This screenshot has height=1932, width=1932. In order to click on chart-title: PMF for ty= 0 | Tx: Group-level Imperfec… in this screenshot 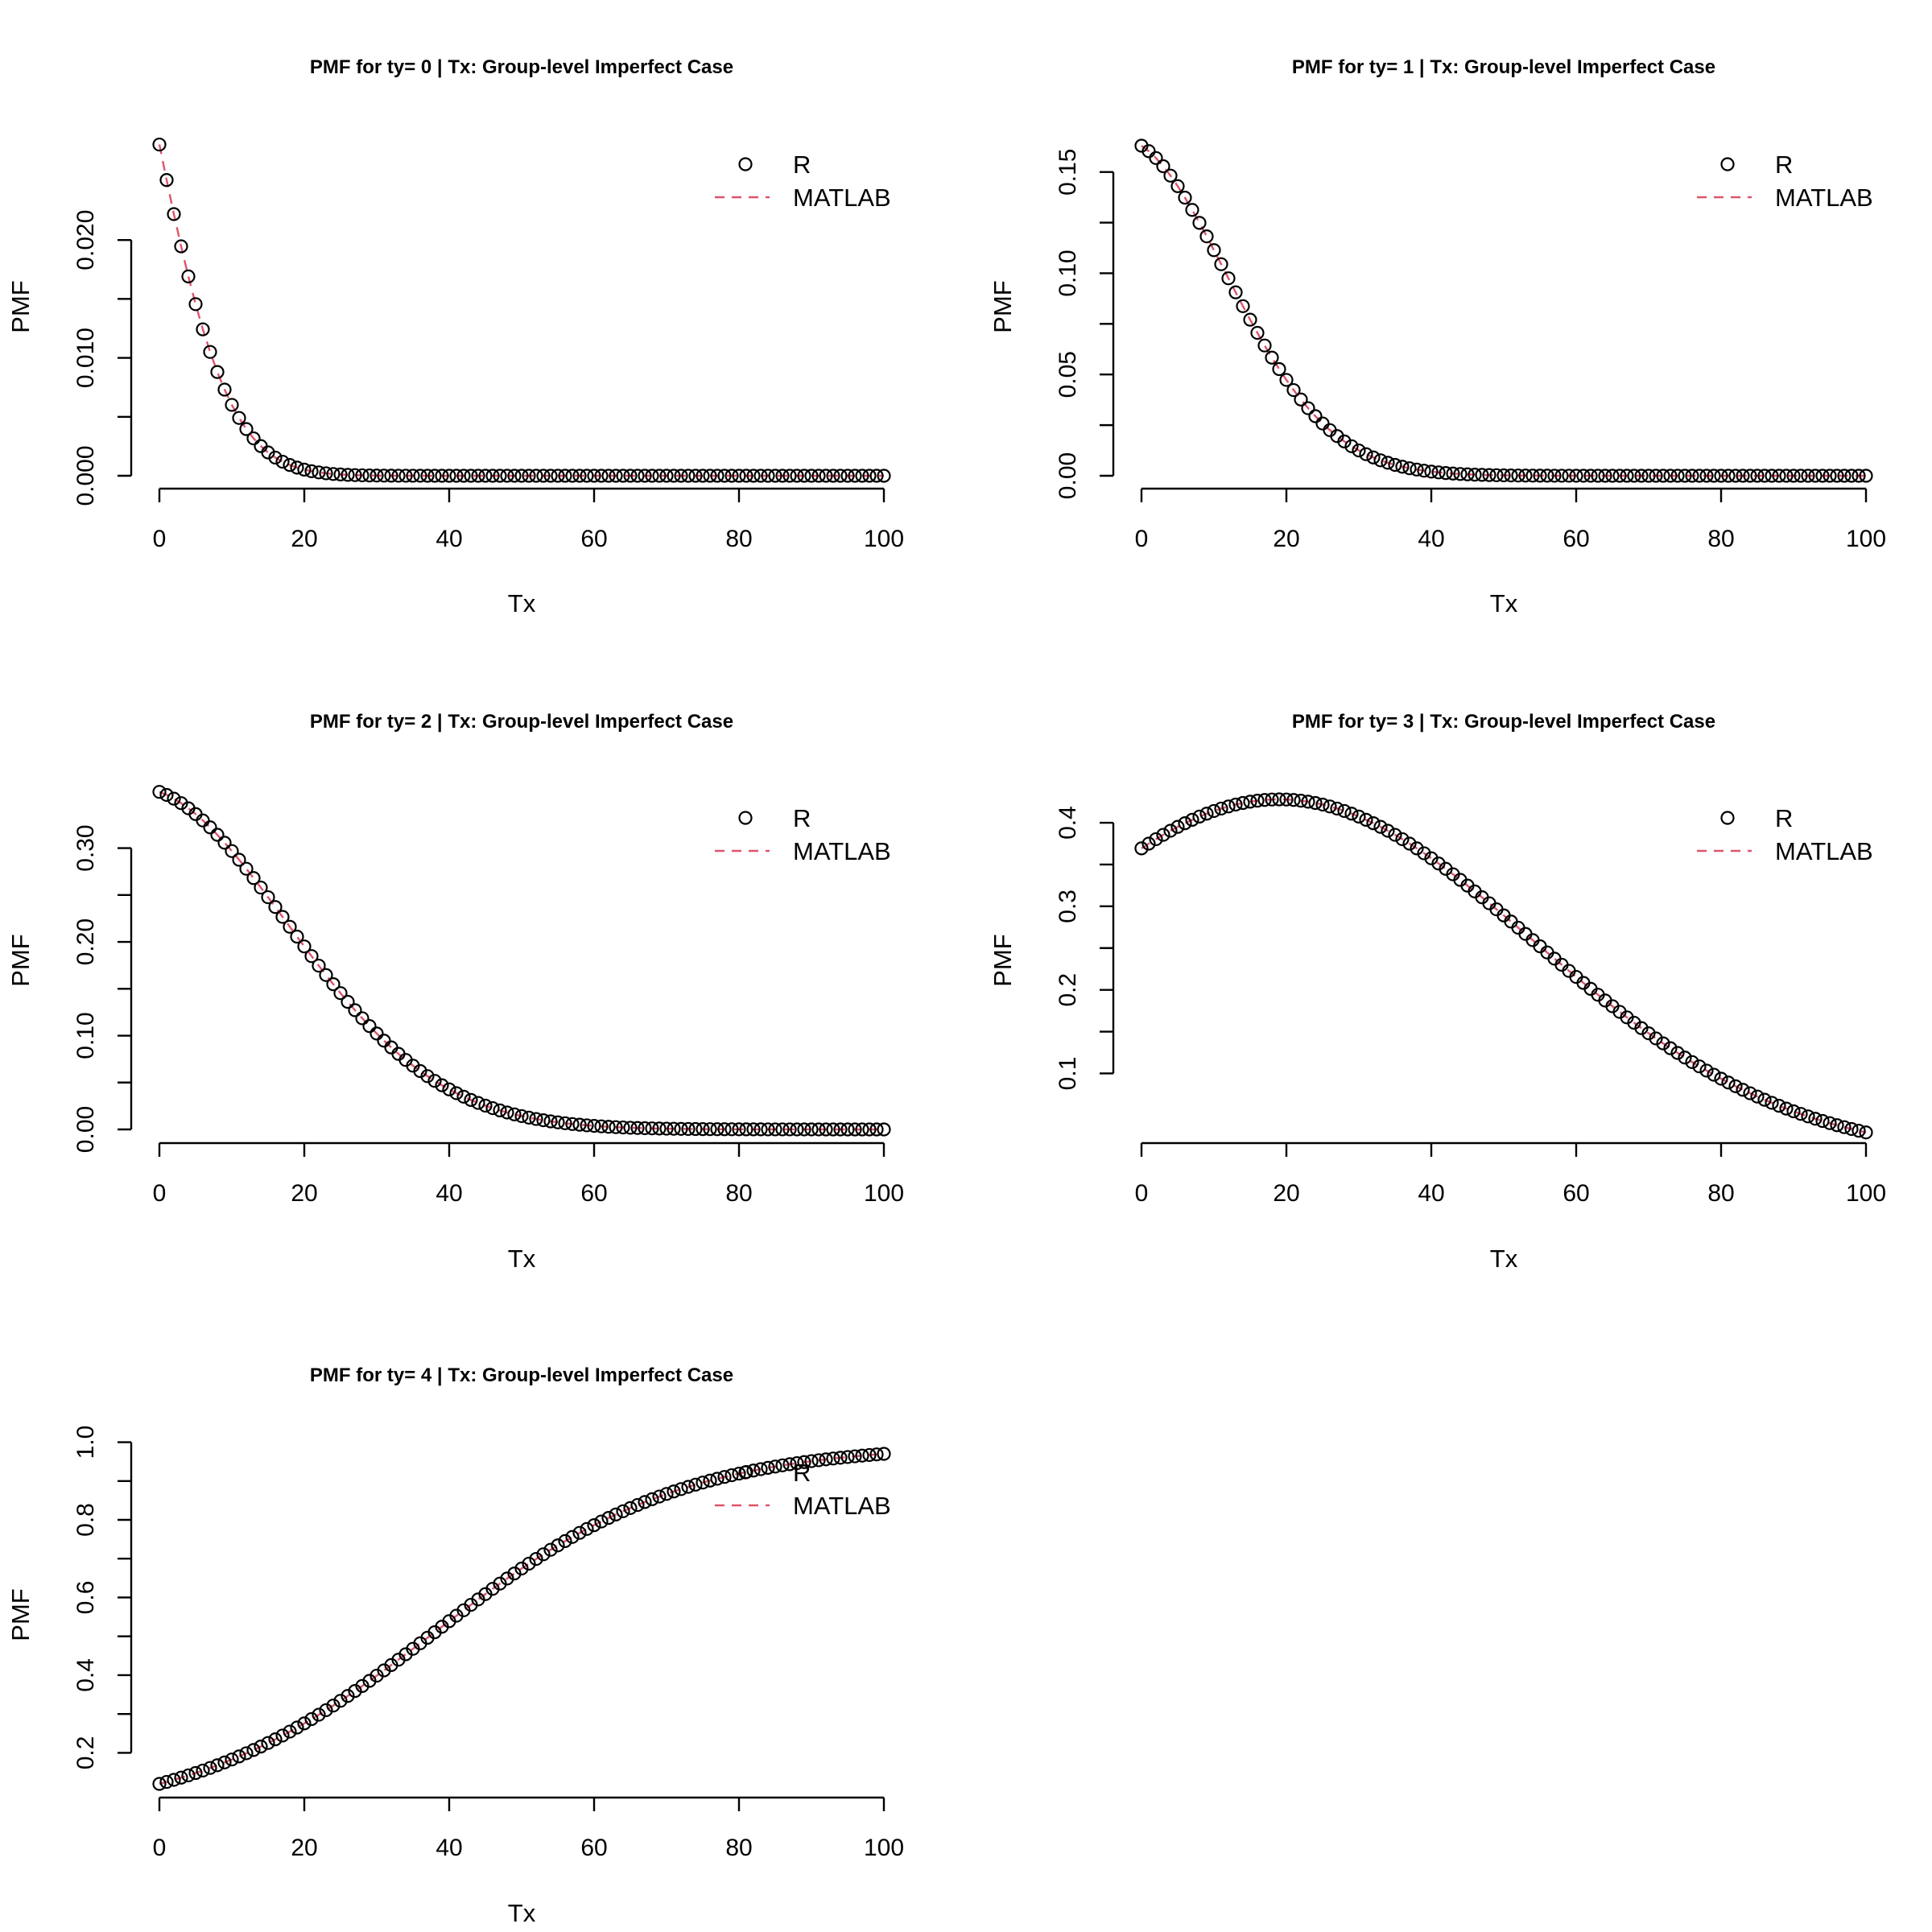, I will do `click(521, 67)`.